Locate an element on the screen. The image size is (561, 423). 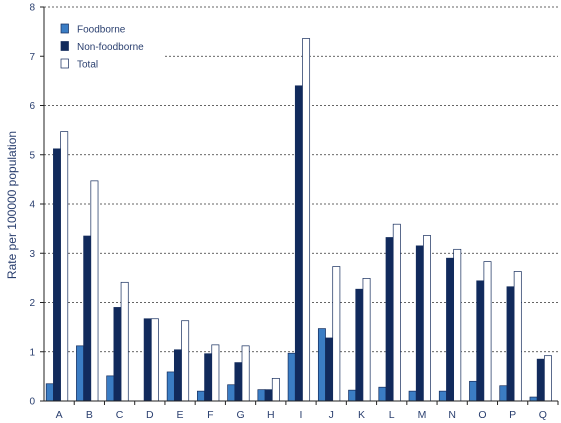
y-tick-label: 0 is located at coordinates (32, 402).